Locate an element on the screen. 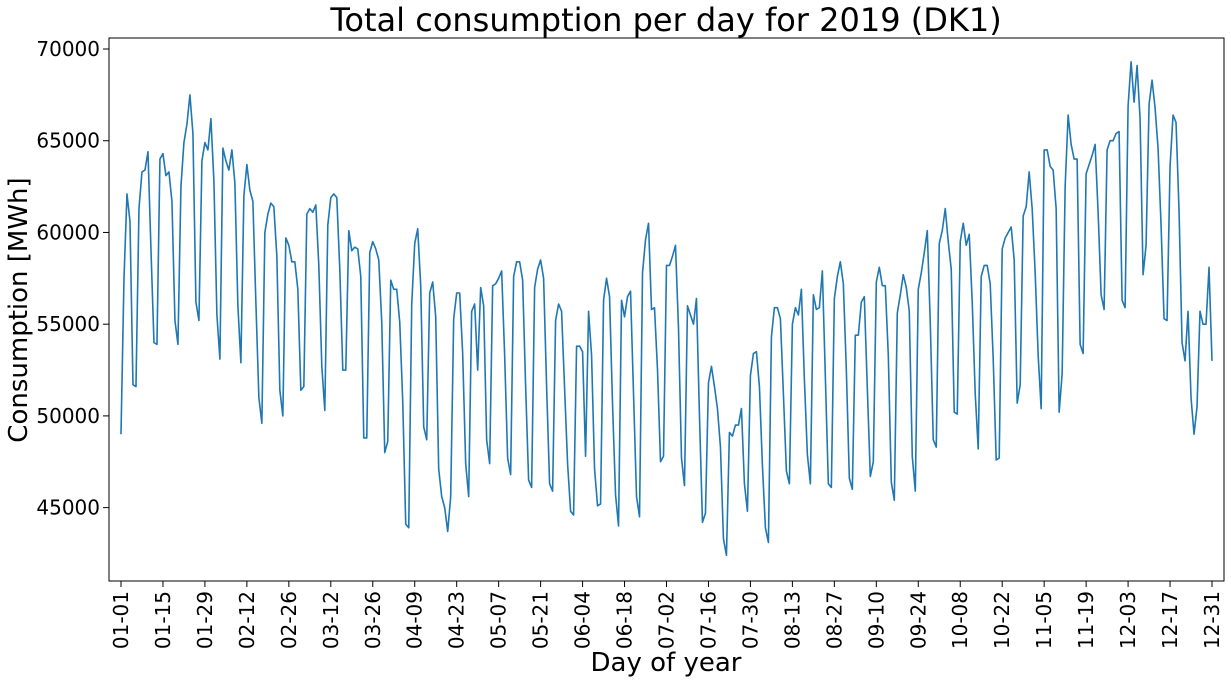  x-tick-label: 08-13 is located at coordinates (792, 620).